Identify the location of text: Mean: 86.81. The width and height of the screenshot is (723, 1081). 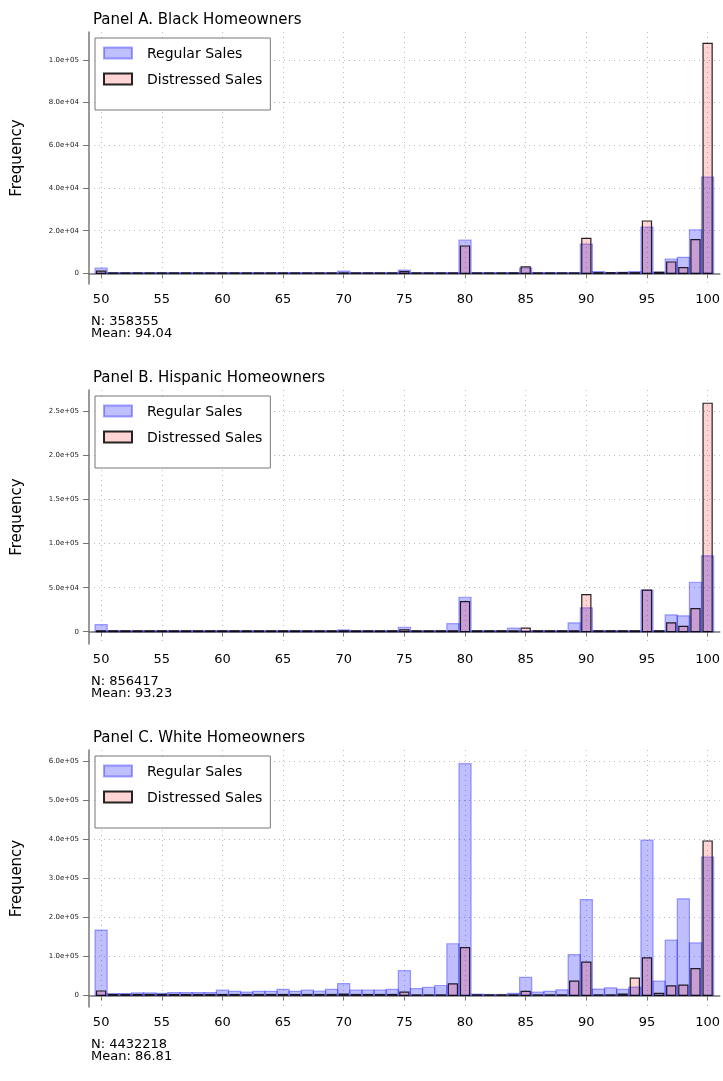
(132, 1055).